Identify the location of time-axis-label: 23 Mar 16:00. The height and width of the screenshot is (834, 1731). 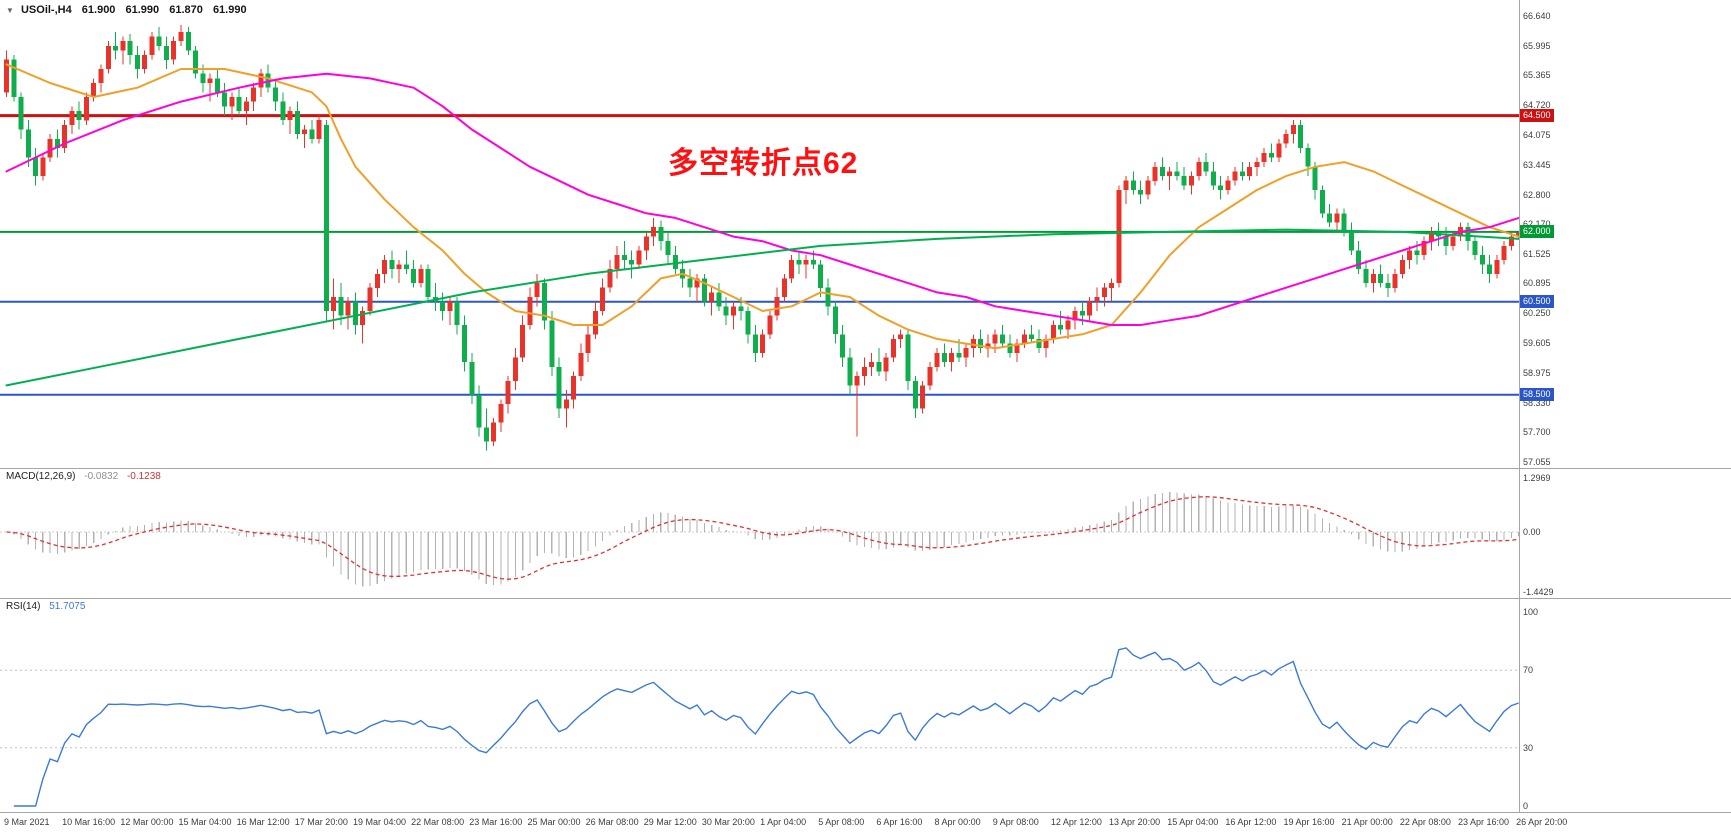
(496, 822).